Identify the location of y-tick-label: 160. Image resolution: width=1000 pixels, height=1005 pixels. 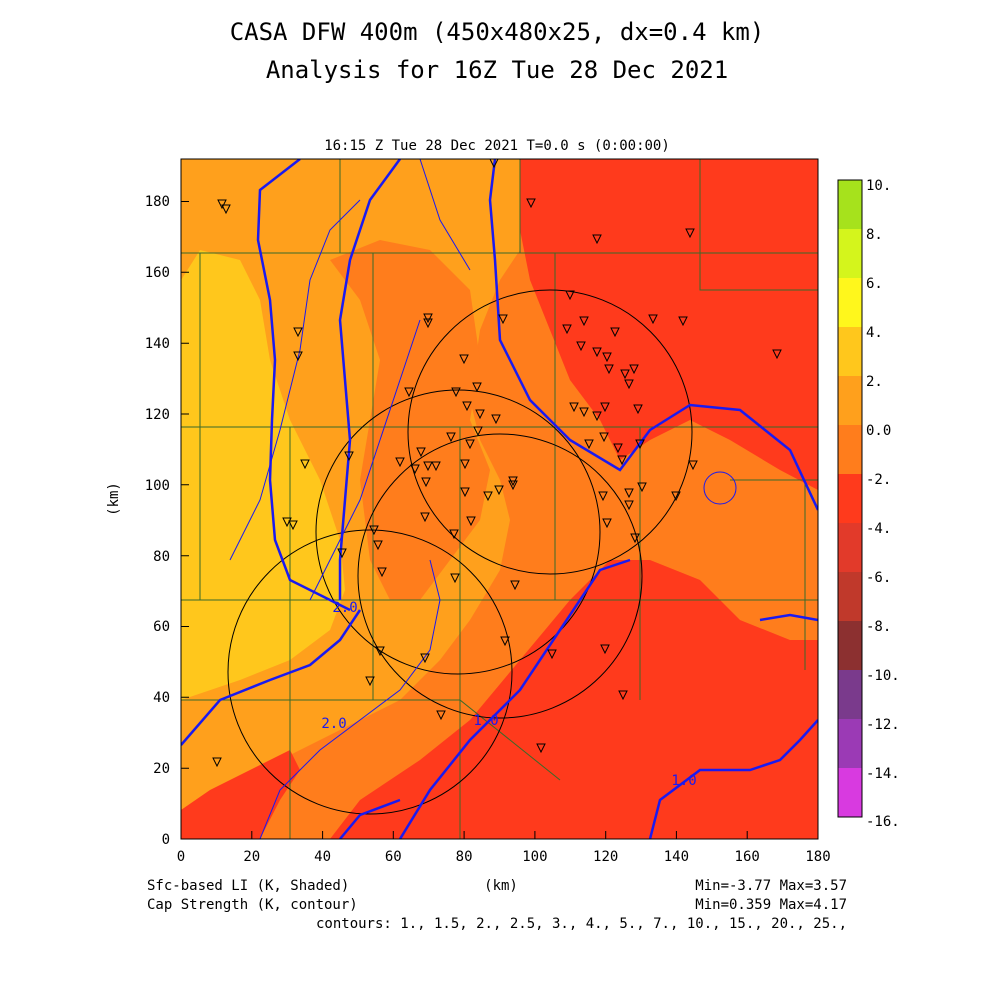
(157, 273).